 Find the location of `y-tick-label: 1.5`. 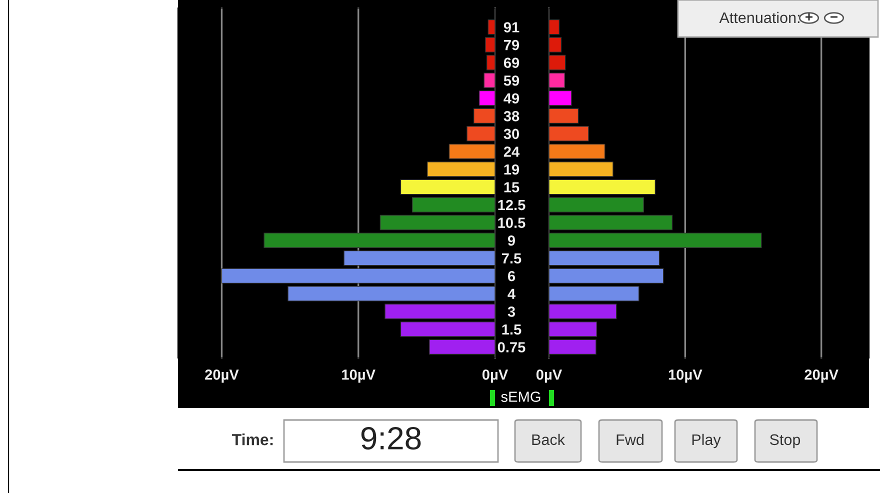

y-tick-label: 1.5 is located at coordinates (512, 329).